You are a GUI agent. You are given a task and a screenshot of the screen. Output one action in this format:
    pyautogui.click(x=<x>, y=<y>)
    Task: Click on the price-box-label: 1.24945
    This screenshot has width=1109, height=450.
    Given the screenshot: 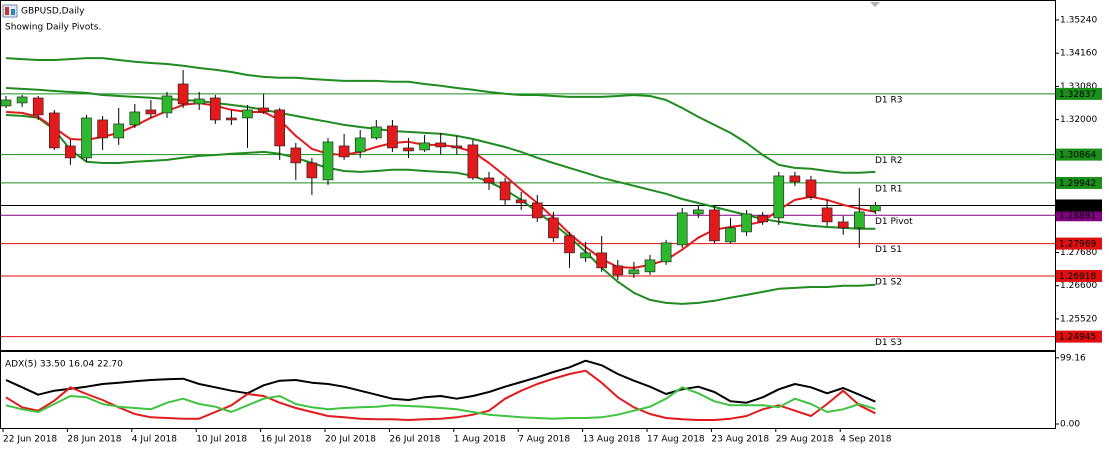 What is the action you would take?
    pyautogui.click(x=1077, y=338)
    